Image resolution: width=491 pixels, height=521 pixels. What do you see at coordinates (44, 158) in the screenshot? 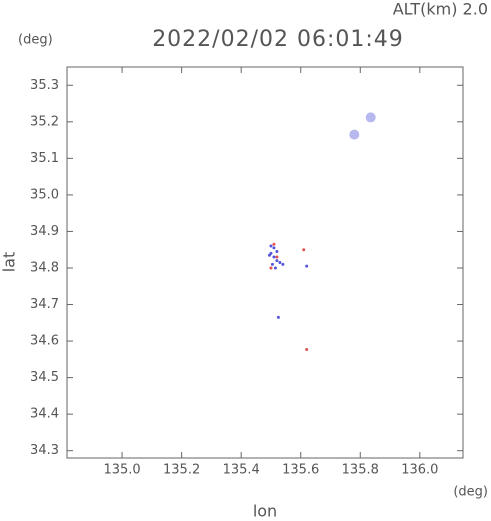
I see `y-tick-label: 35.1` at bounding box center [44, 158].